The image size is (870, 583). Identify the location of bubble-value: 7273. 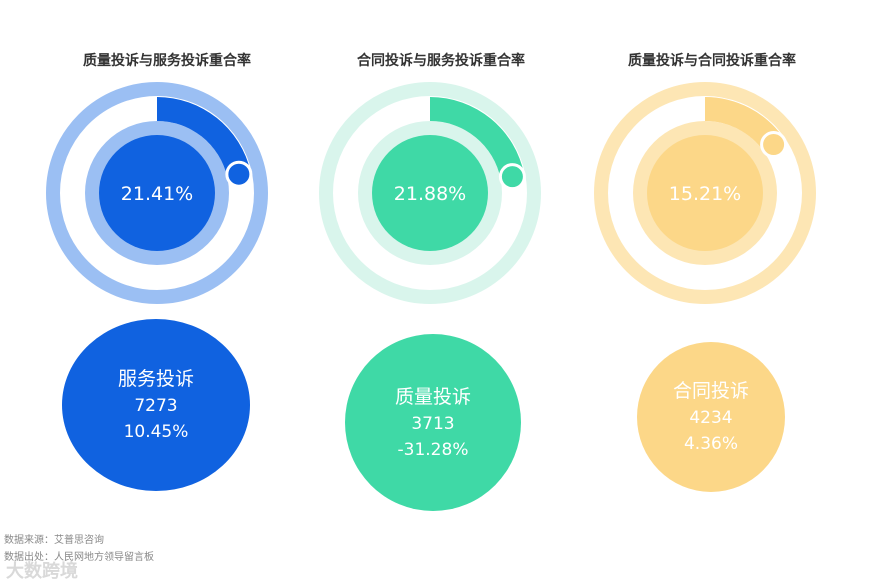
(156, 406).